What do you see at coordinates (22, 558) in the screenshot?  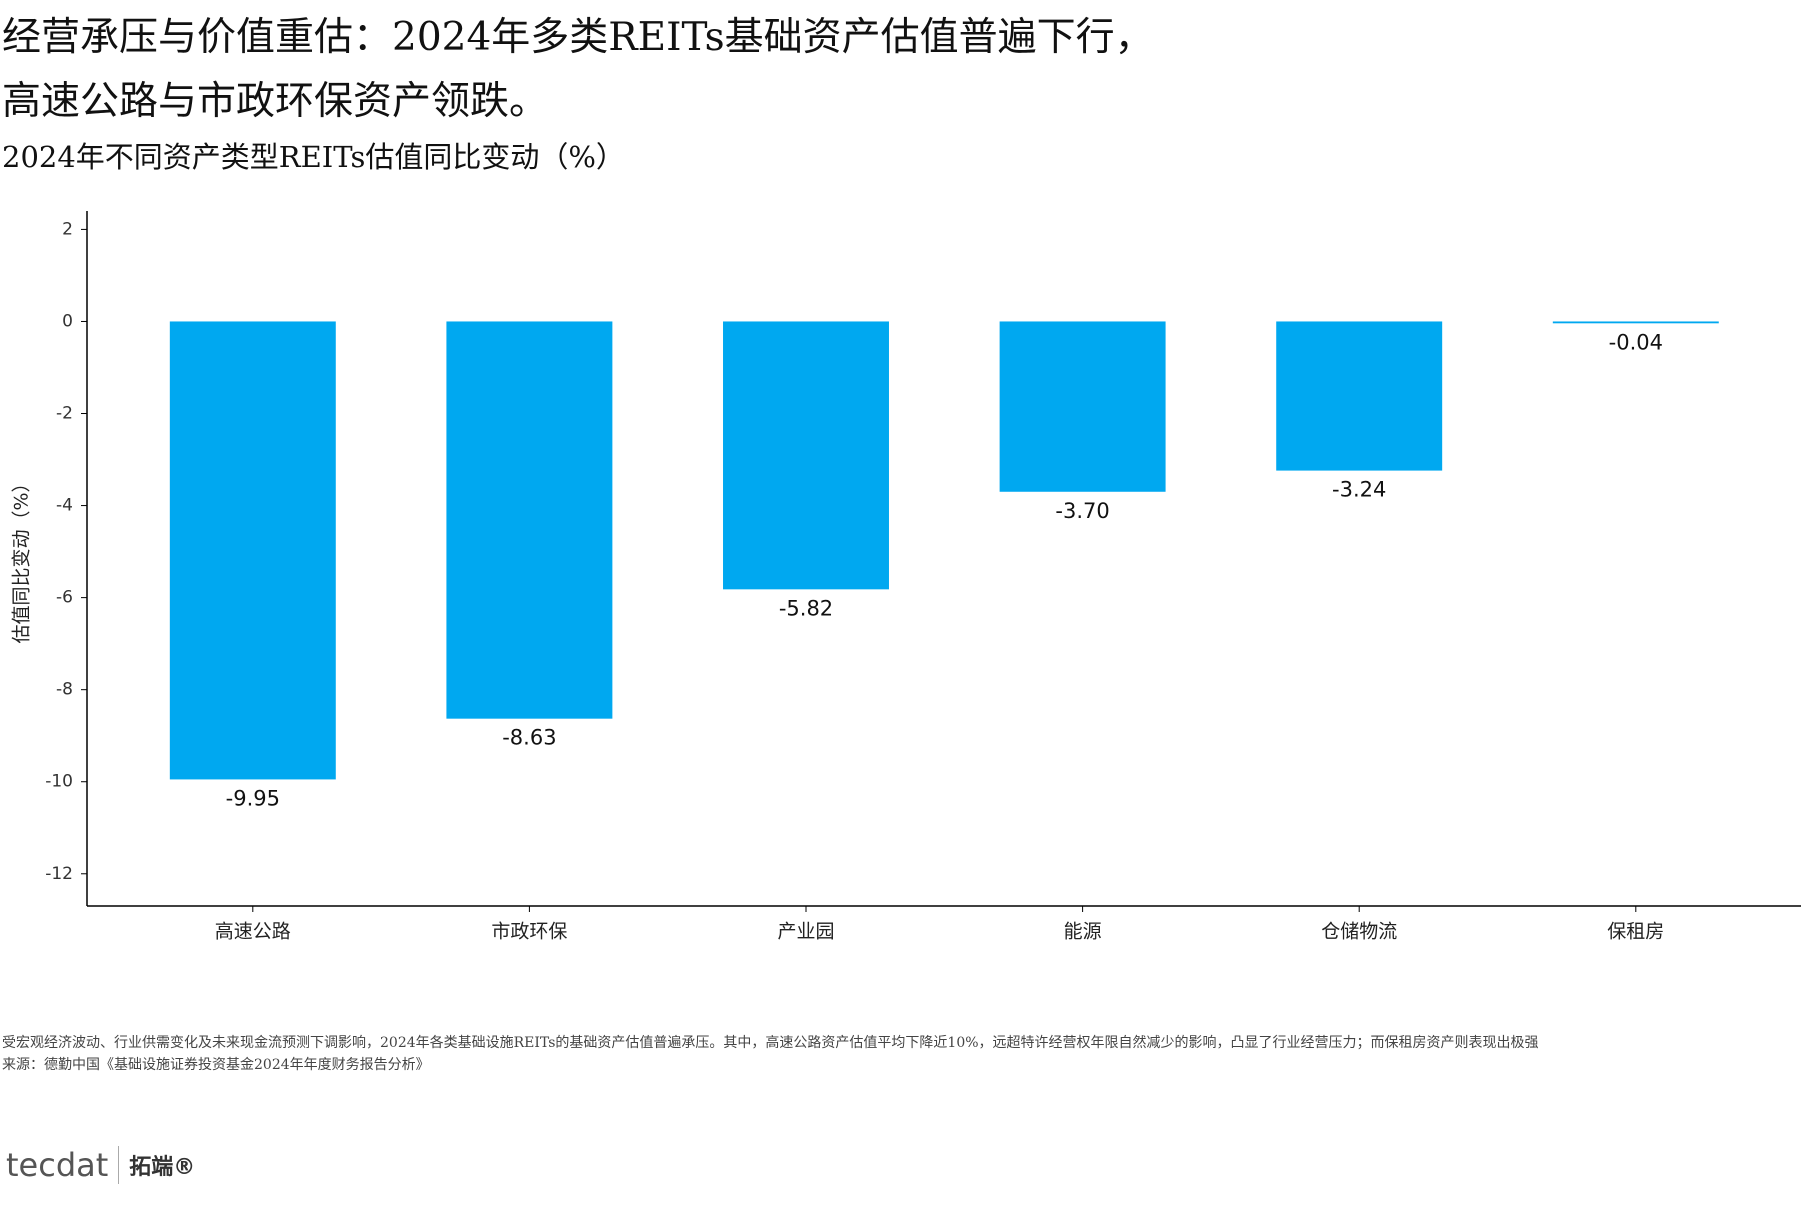 I see `y-axis-label: 估值同比变动（%）` at bounding box center [22, 558].